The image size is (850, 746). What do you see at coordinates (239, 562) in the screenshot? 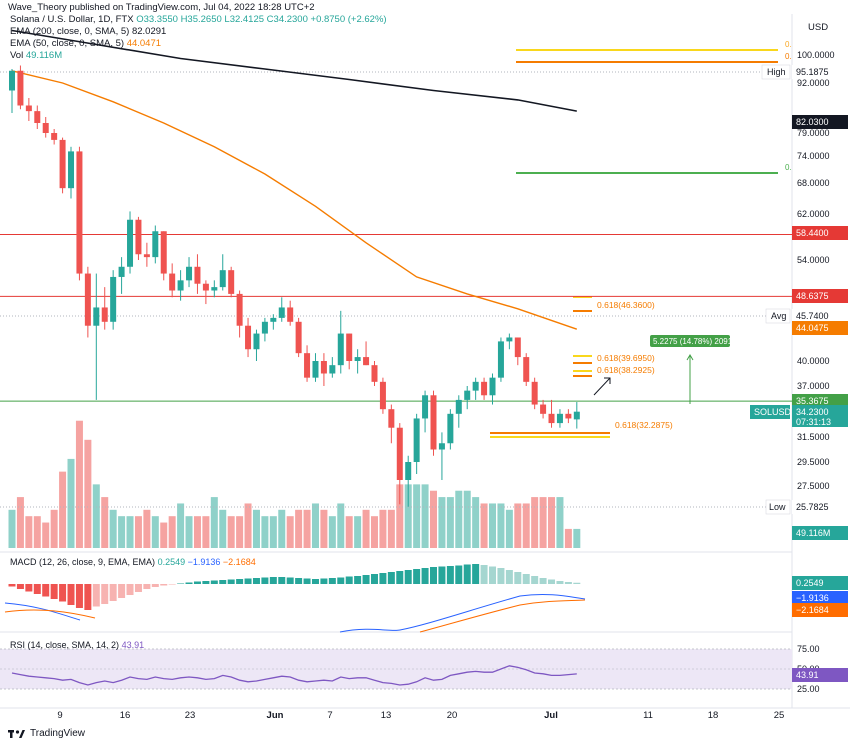
I see `macd-legend-val3: −2.1684` at bounding box center [239, 562].